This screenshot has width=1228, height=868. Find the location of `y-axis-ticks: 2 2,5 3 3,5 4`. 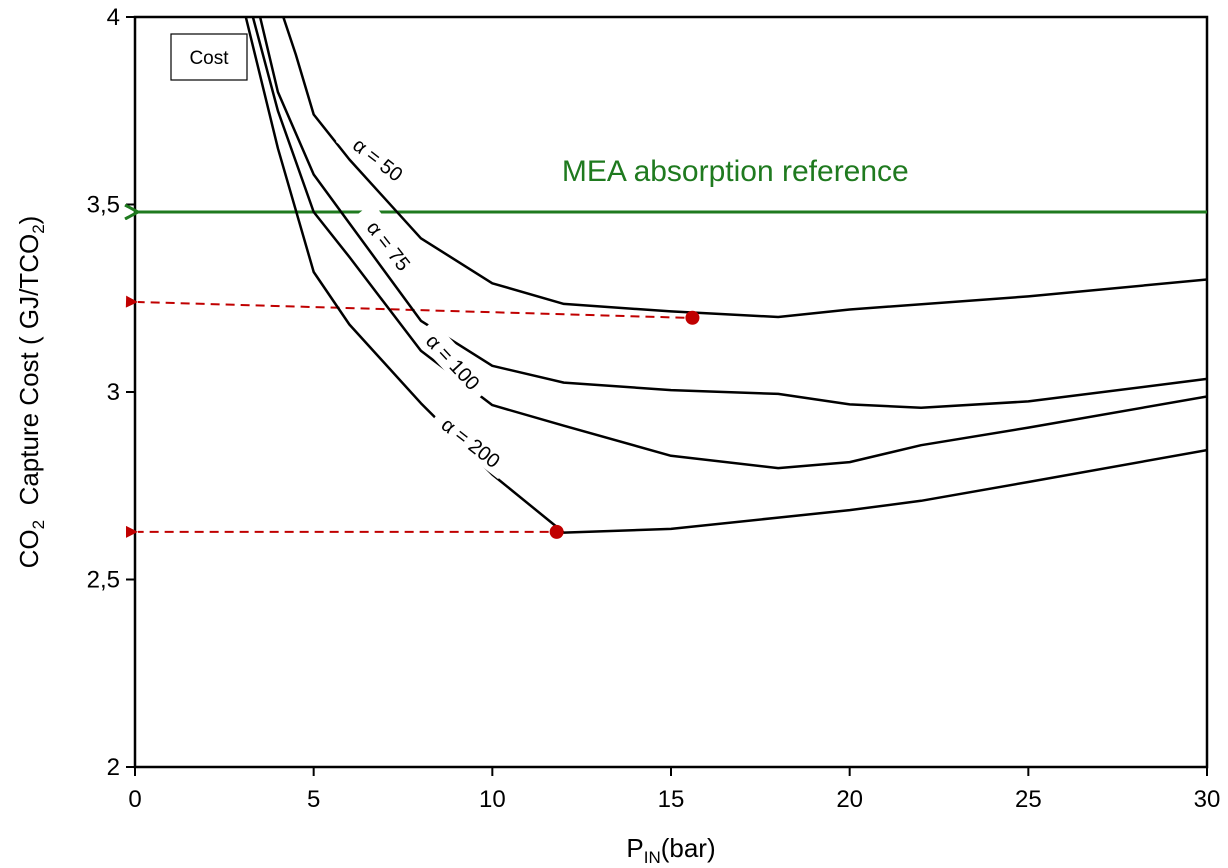

y-axis-ticks: 2 2,5 3 3,5 4 is located at coordinates (111, 392).